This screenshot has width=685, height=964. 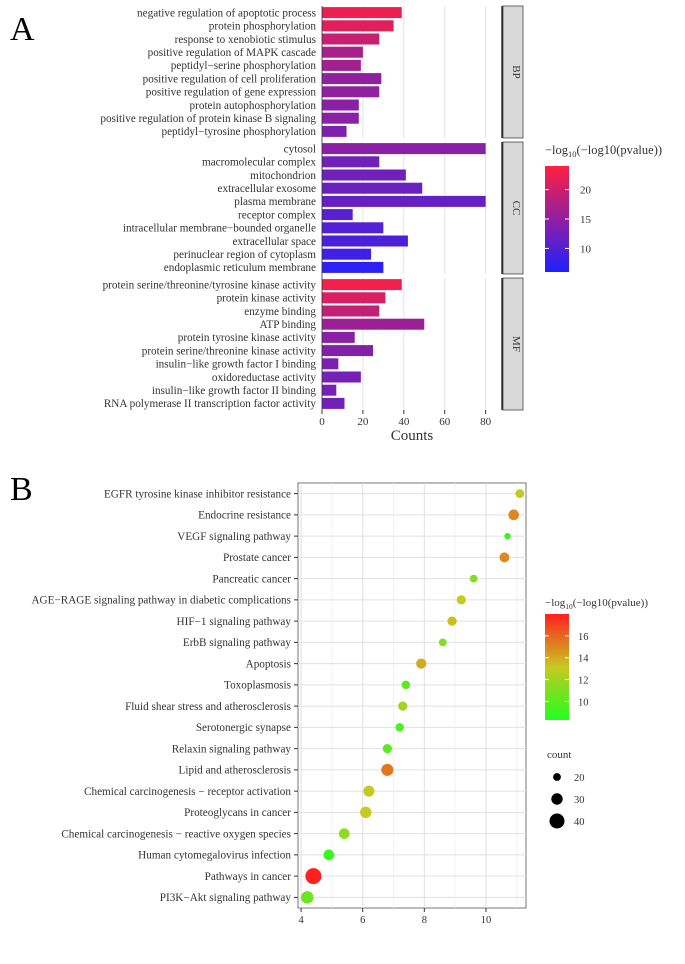 What do you see at coordinates (21, 489) in the screenshot?
I see `panel-label-b: B` at bounding box center [21, 489].